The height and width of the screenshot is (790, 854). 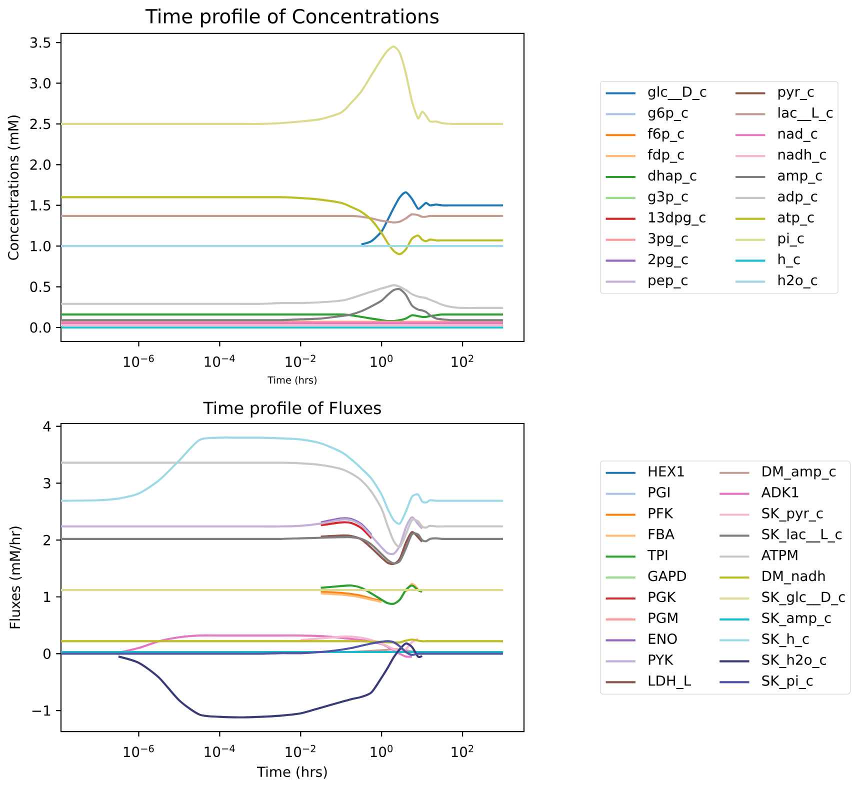 What do you see at coordinates (657, 555) in the screenshot?
I see `legend-label: TPI` at bounding box center [657, 555].